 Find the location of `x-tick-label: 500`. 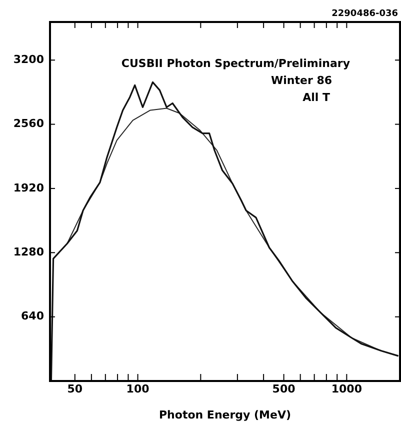

x-tick-label: 500 is located at coordinates (284, 389).